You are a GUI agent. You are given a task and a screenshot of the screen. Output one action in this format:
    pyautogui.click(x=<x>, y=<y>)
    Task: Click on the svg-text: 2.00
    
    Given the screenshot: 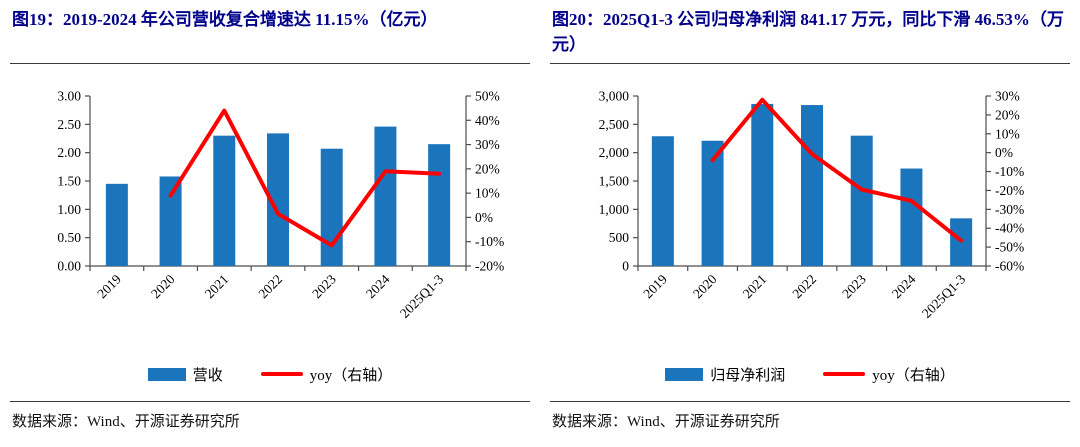 What is the action you would take?
    pyautogui.click(x=69, y=152)
    